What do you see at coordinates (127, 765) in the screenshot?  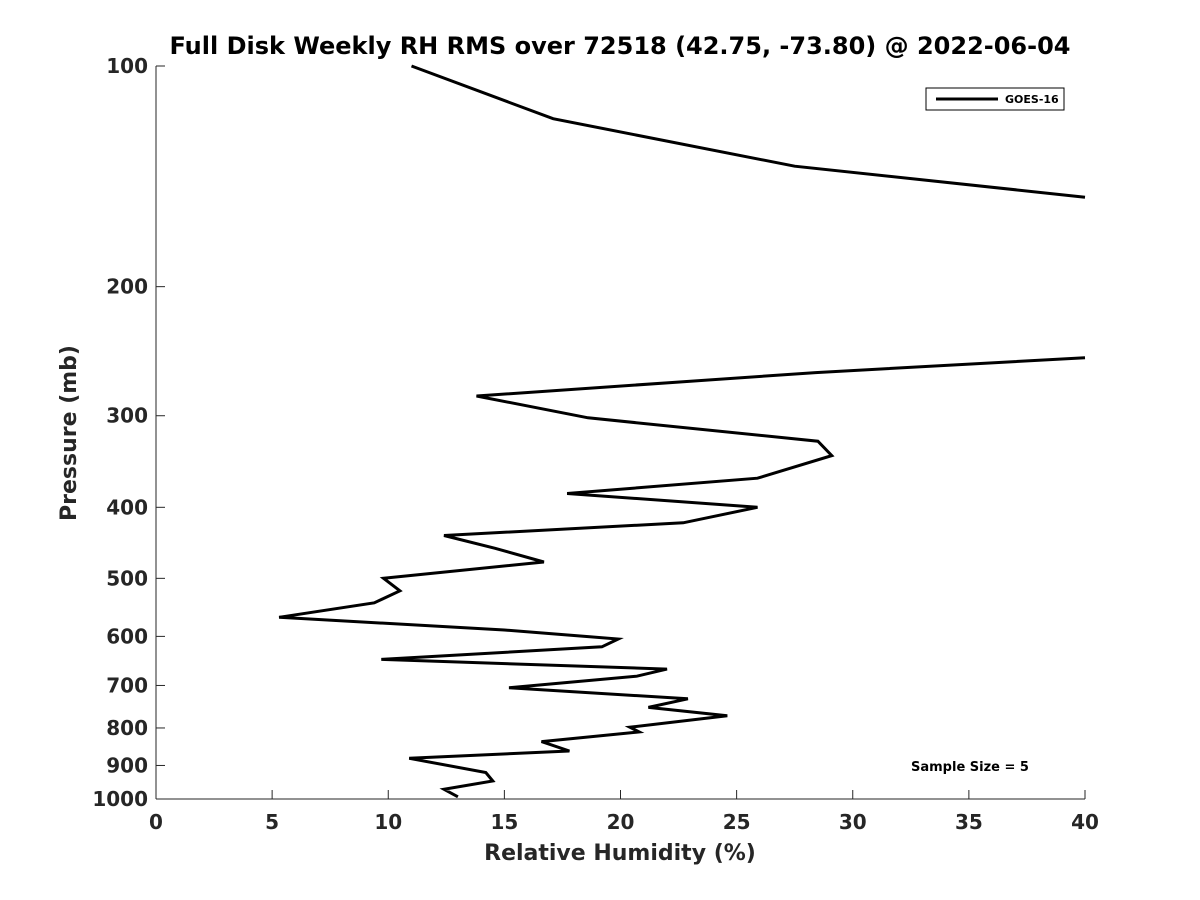 I see `y-tick-label: 900` at bounding box center [127, 765].